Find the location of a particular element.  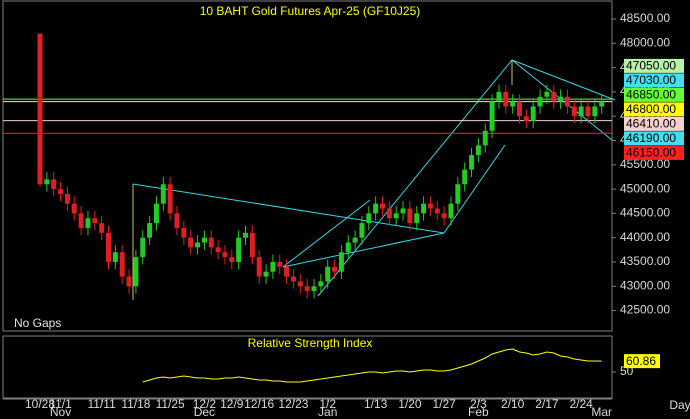

x-tick-label: 11/18 is located at coordinates (135, 404).